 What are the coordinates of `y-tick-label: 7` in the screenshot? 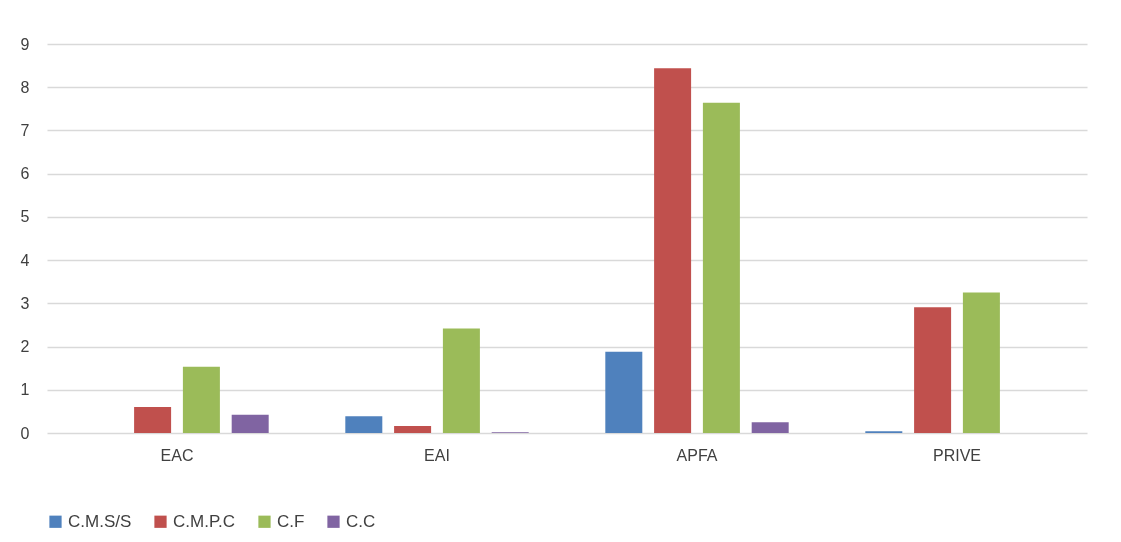 It's located at (25, 130).